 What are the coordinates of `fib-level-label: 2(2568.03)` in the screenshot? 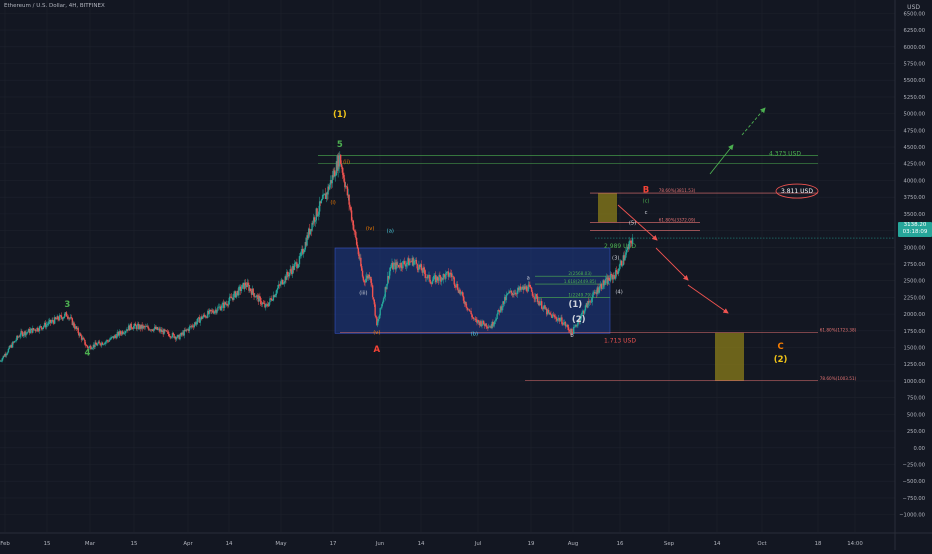 It's located at (580, 273).